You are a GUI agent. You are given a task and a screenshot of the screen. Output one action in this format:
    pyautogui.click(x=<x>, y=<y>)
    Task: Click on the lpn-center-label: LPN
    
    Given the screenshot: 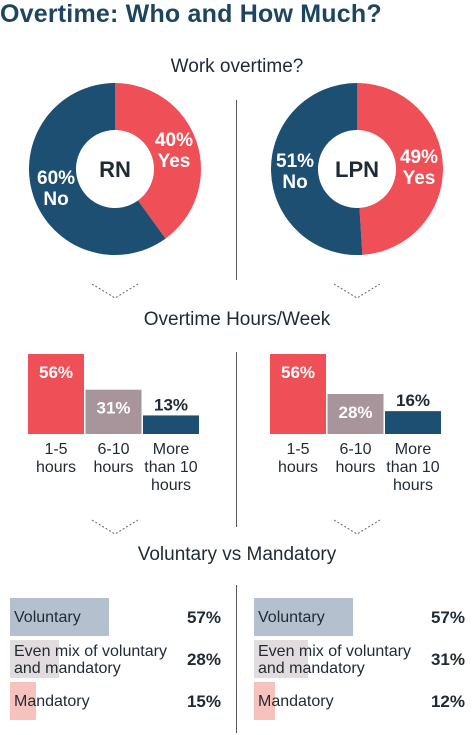 What is the action you would take?
    pyautogui.click(x=357, y=169)
    